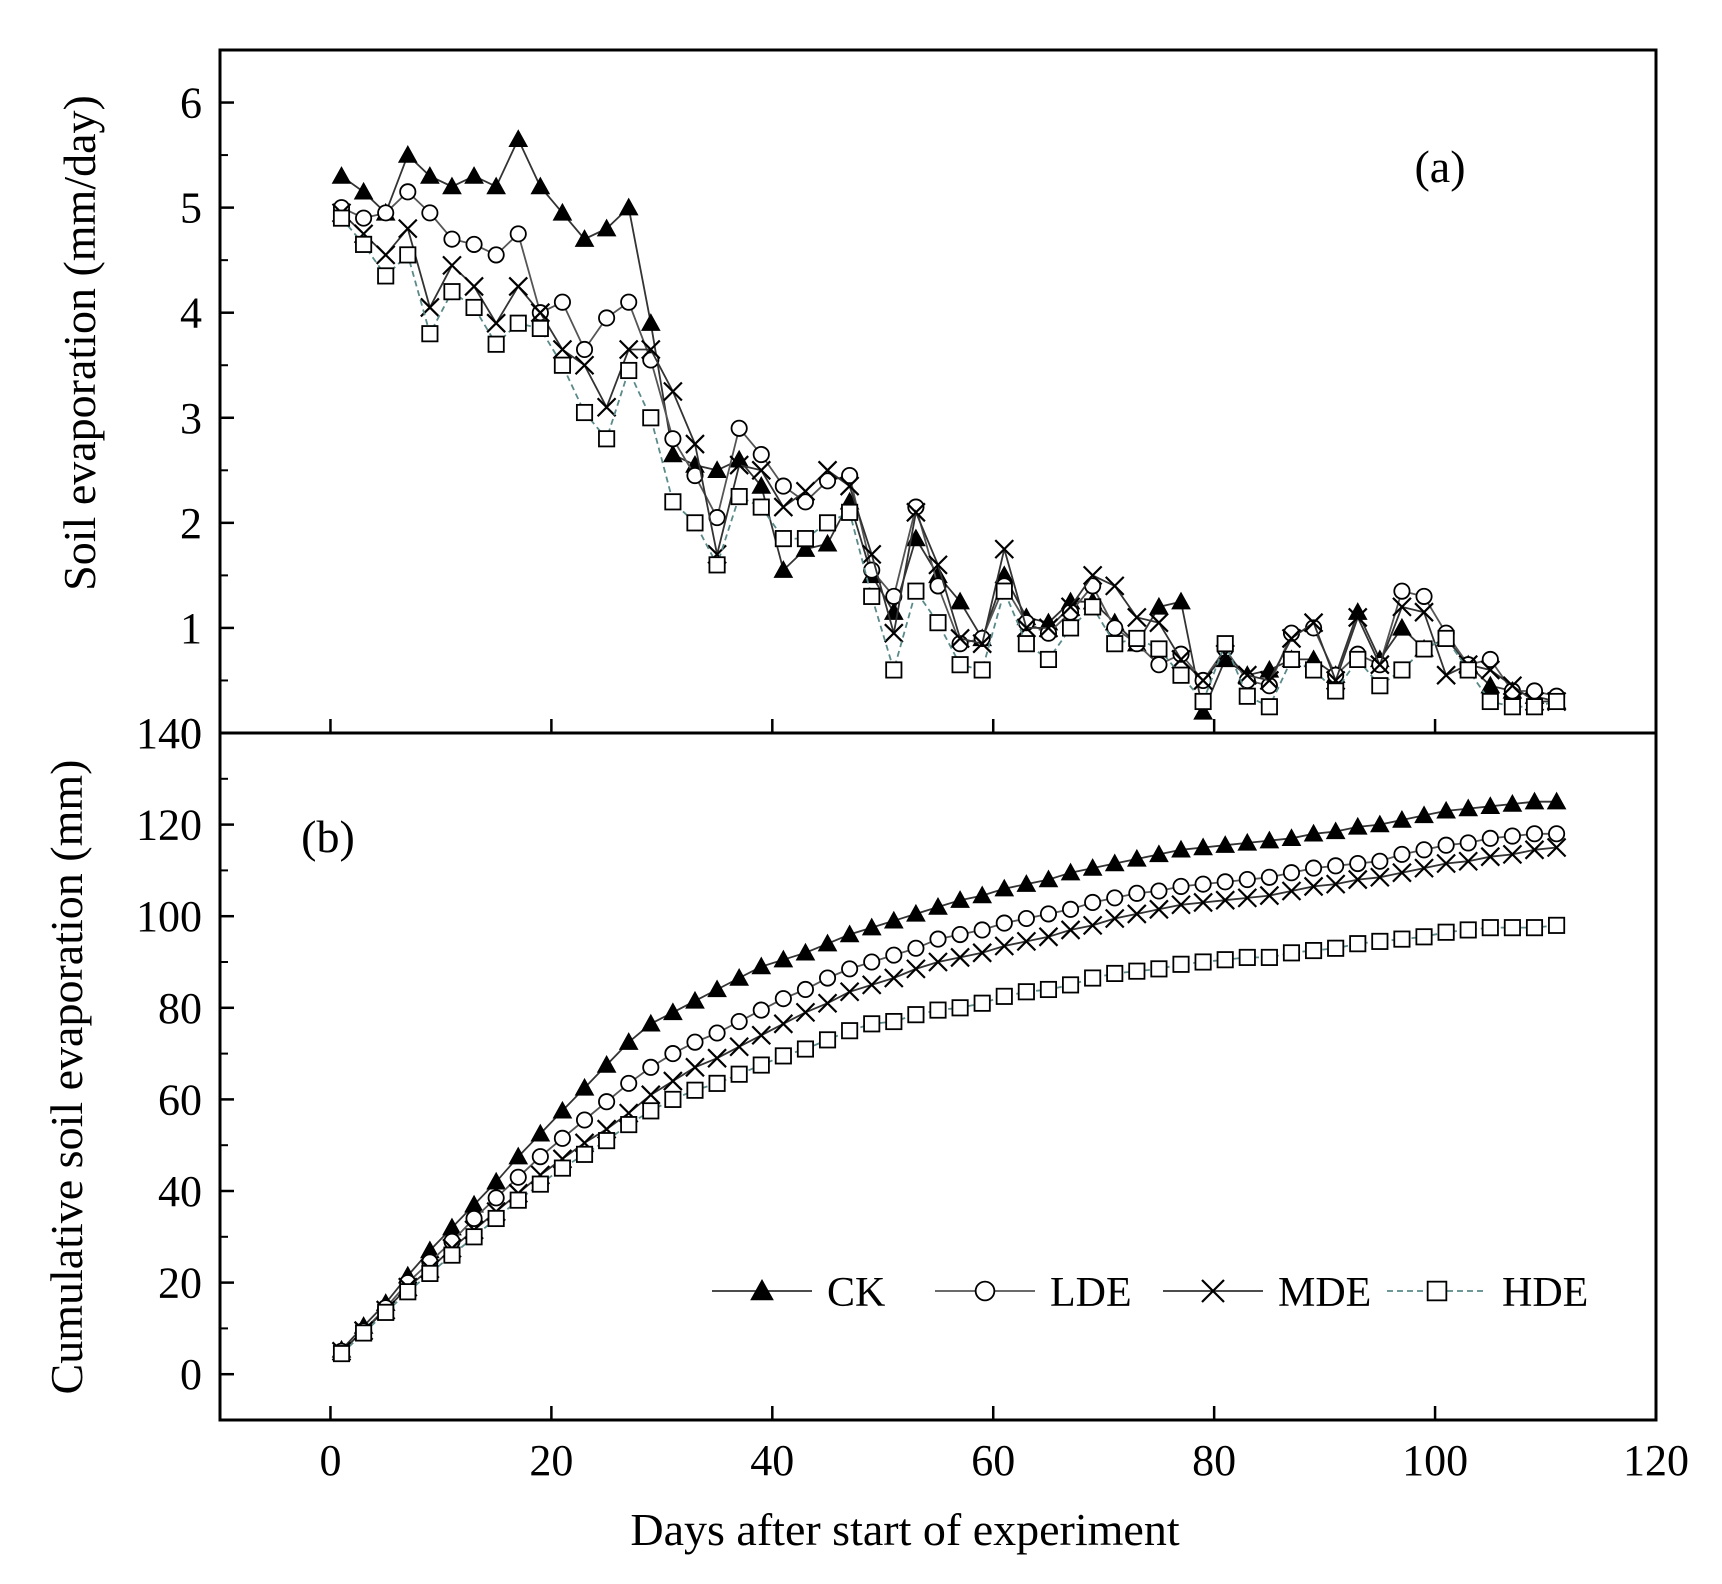 This screenshot has height=1584, width=1722. Describe the element at coordinates (191, 313) in the screenshot. I see `panel-a-ytick-label: 4` at that location.